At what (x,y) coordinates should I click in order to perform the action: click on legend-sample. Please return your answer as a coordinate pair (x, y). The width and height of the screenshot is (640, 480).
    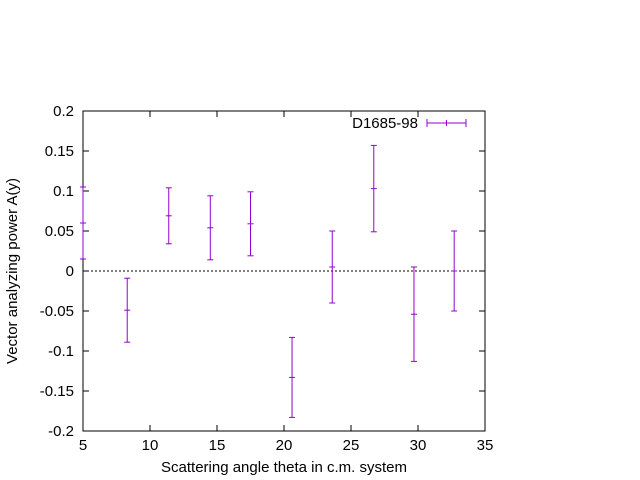
    Looking at the image, I should click on (446, 123).